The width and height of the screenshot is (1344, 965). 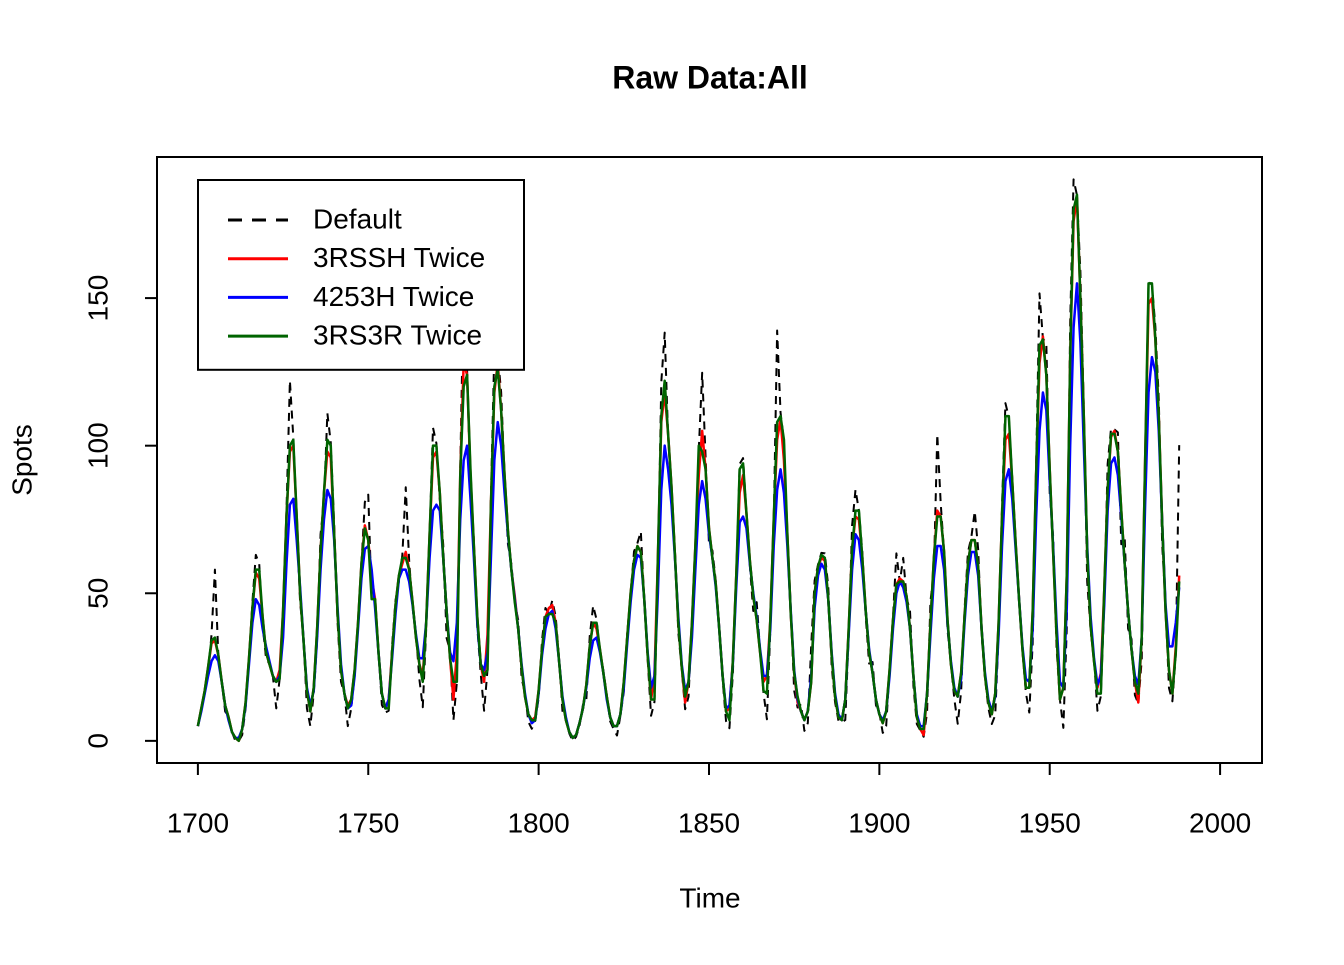 I want to click on y-axis-label: Spots, so click(x=21, y=460).